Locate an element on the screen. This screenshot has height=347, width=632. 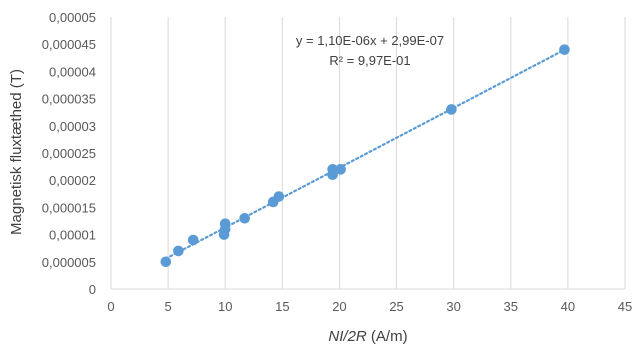
x-tick-label: 35 is located at coordinates (511, 306).